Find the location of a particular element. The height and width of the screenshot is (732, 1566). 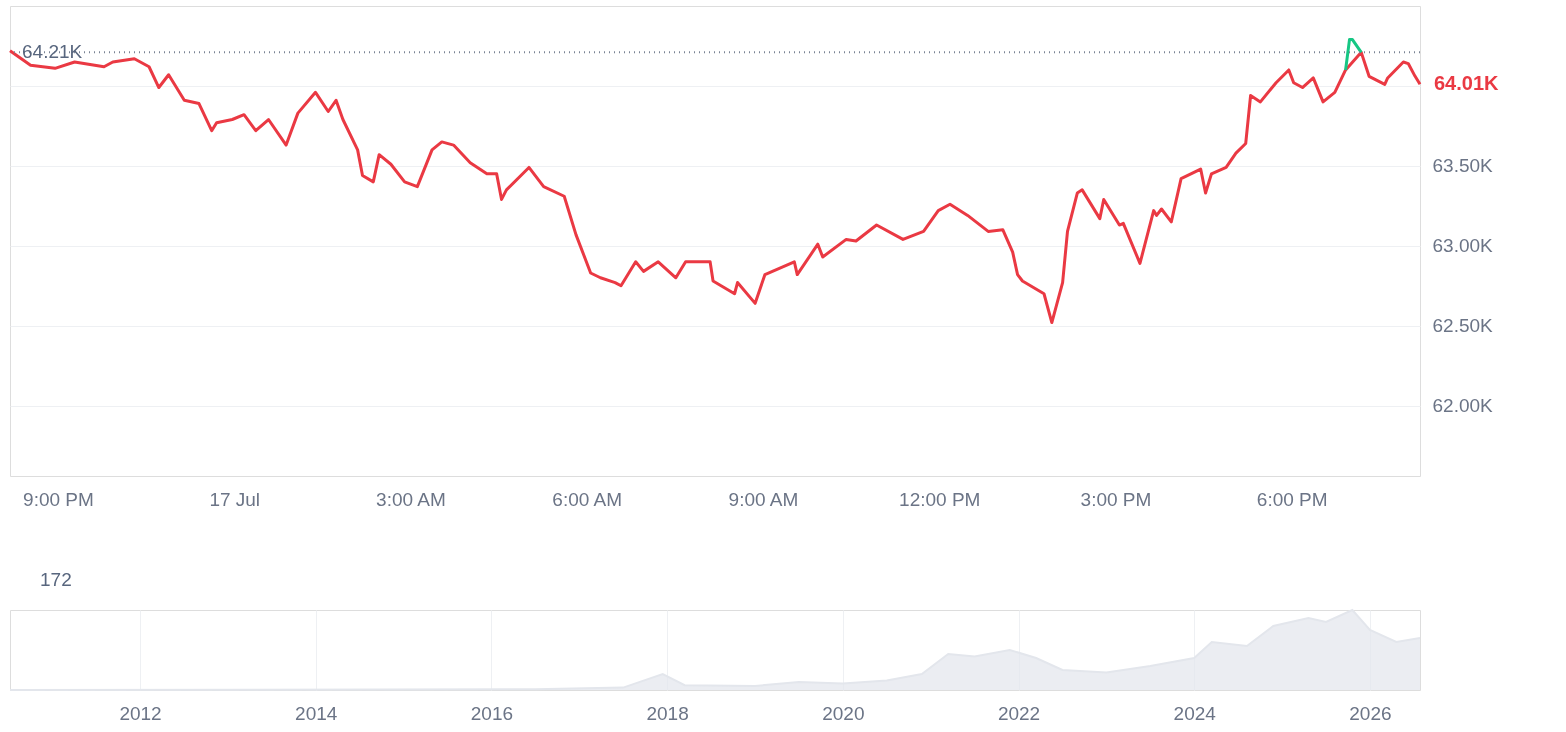

x-tick-label: 2020 is located at coordinates (843, 713).